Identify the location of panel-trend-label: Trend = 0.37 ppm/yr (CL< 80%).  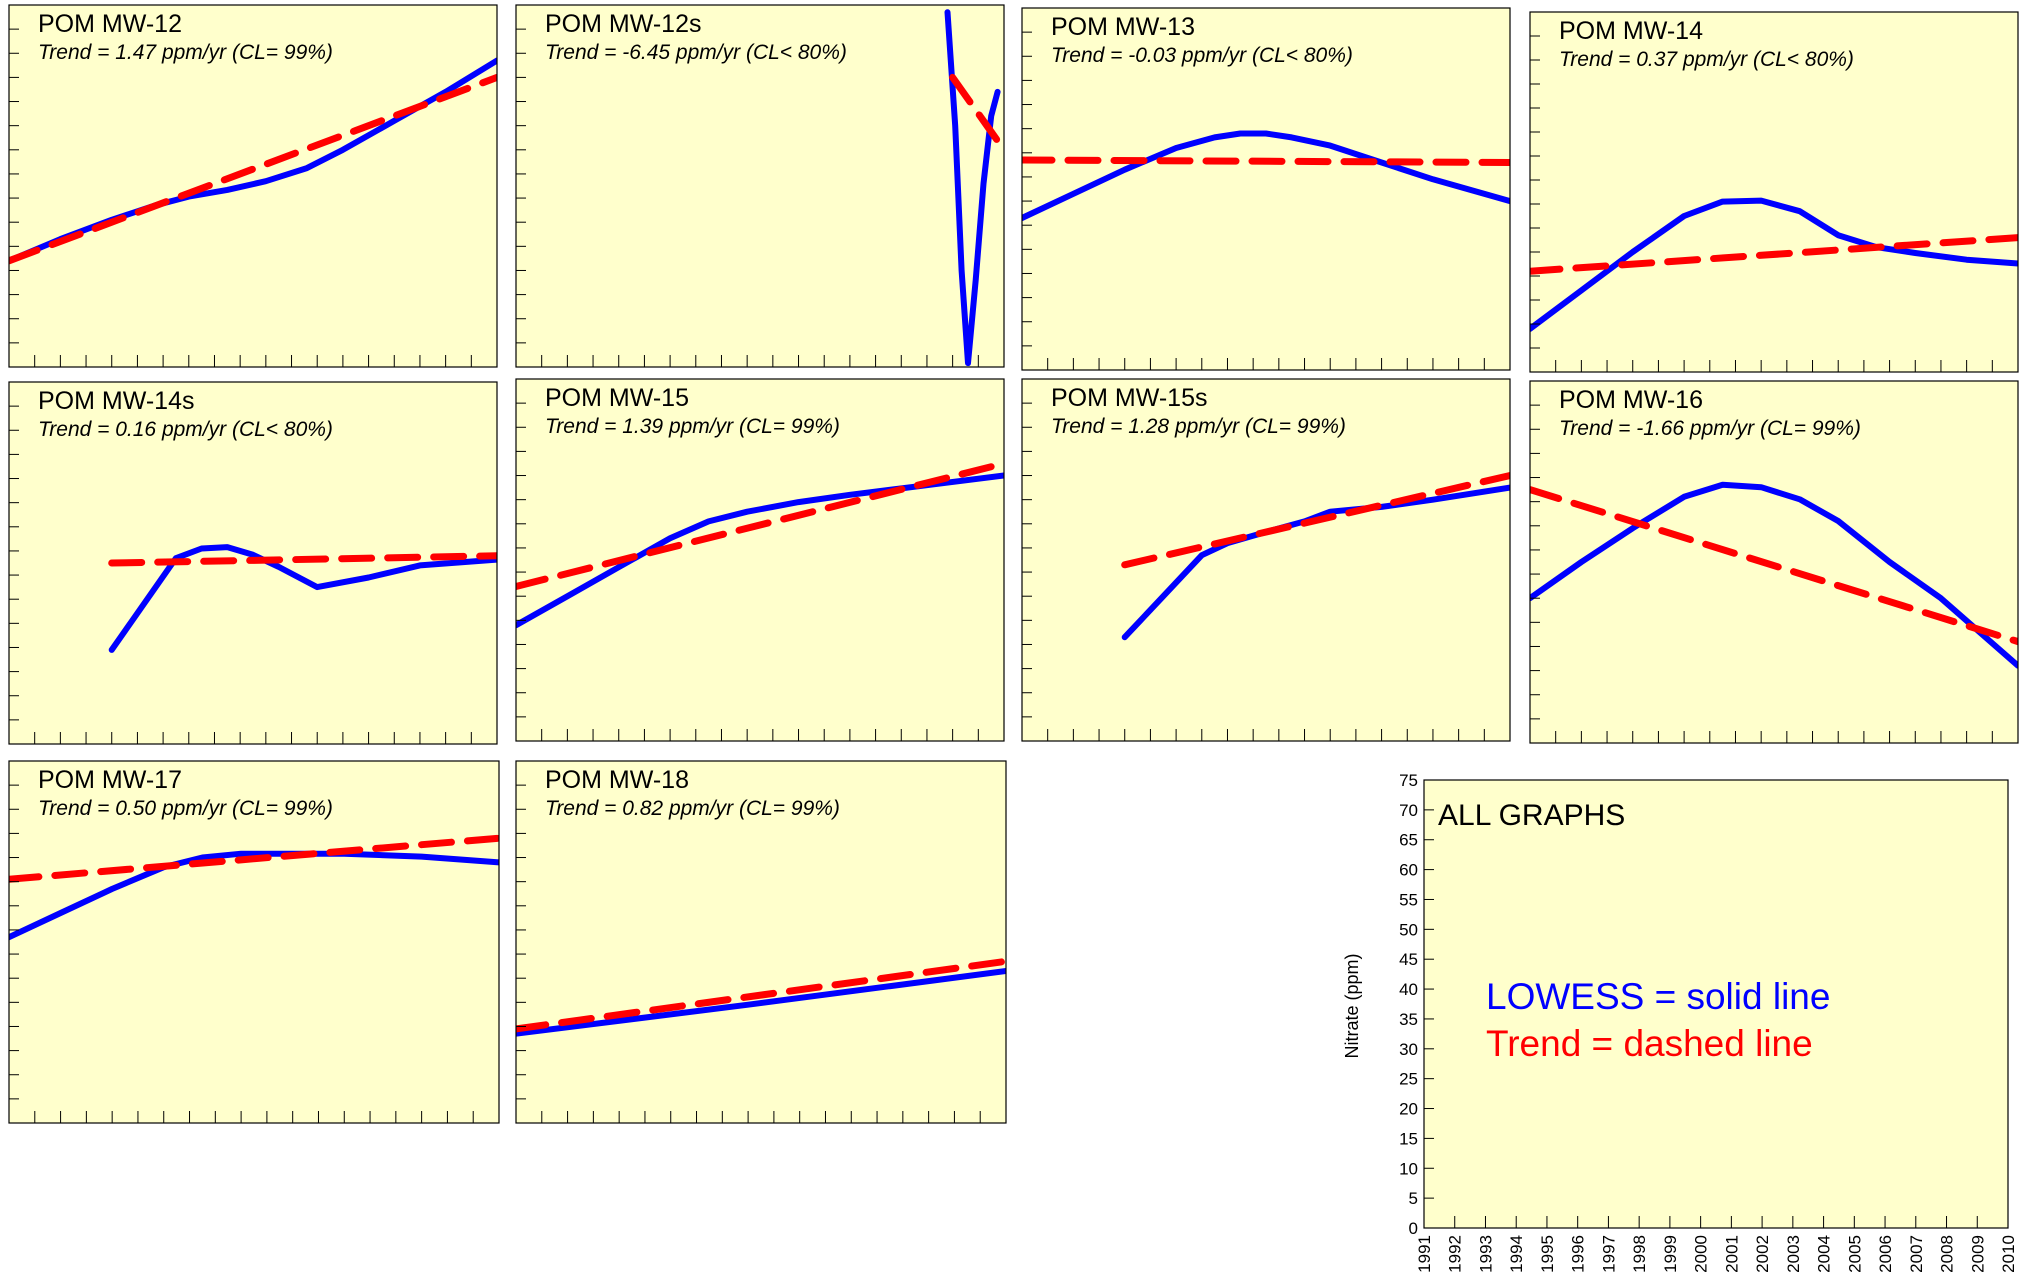
(1706, 59).